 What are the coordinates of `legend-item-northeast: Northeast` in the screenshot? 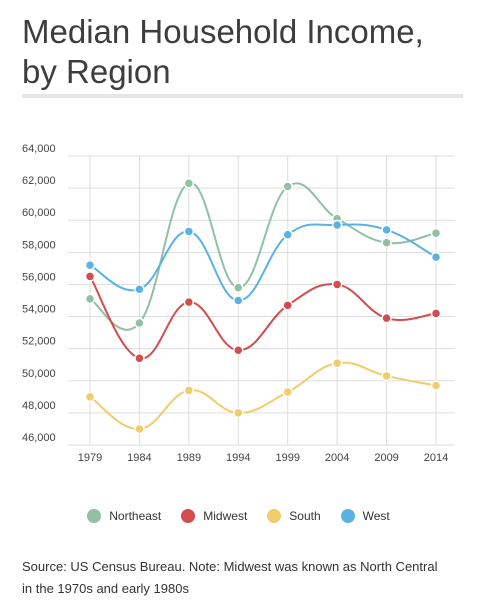 It's located at (124, 516).